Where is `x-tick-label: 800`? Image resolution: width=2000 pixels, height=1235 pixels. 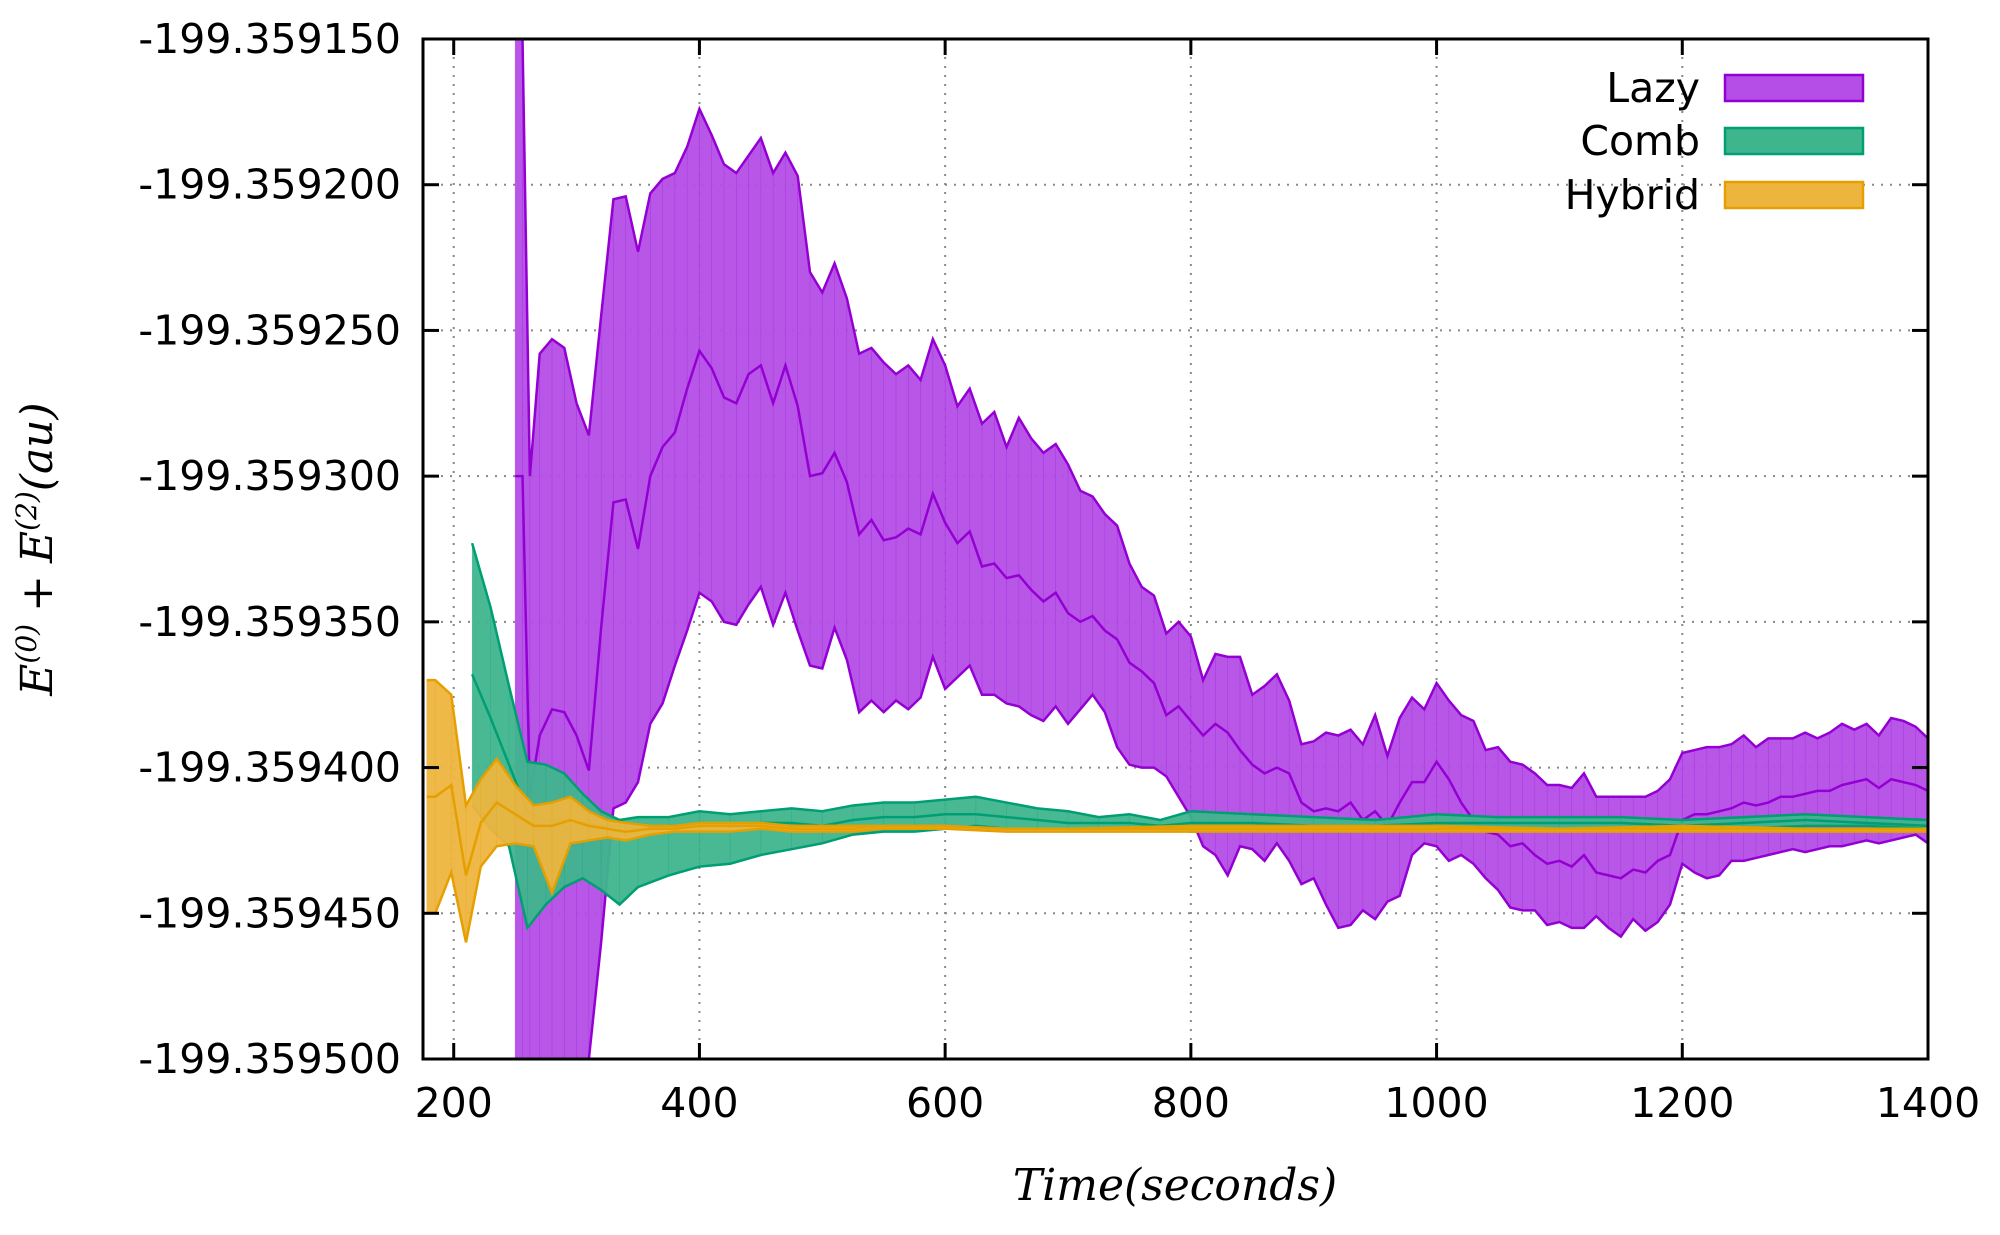
x-tick-label: 800 is located at coordinates (1191, 1103).